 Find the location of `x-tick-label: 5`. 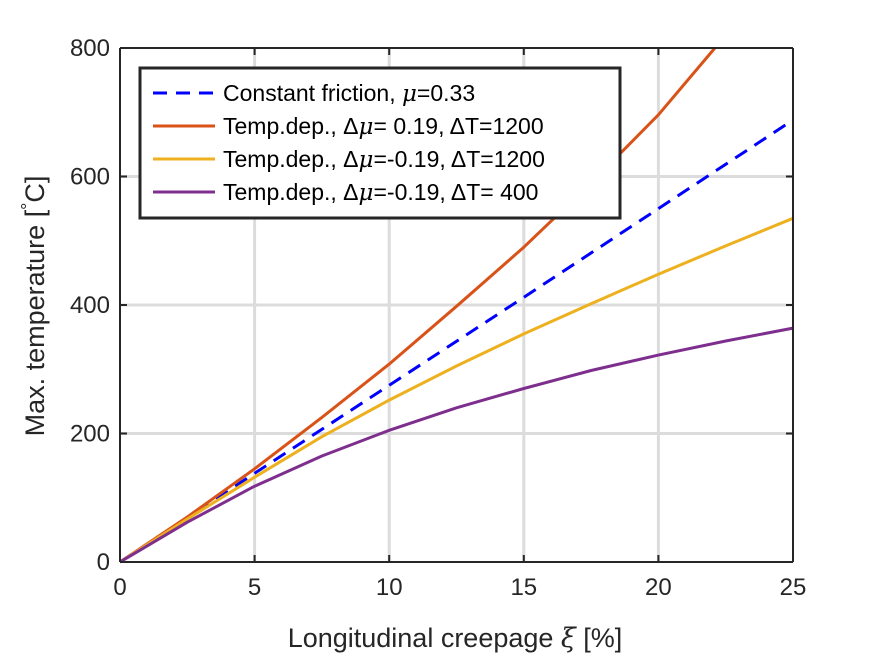

x-tick-label: 5 is located at coordinates (254, 587).